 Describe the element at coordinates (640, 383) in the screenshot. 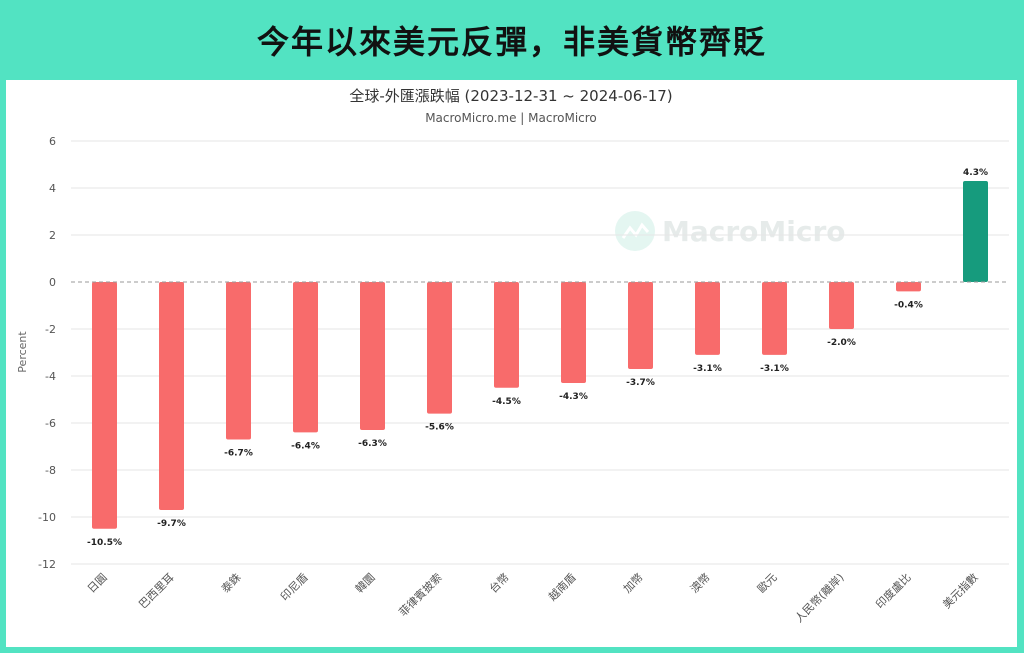

I see `data-label: -3.7%` at that location.